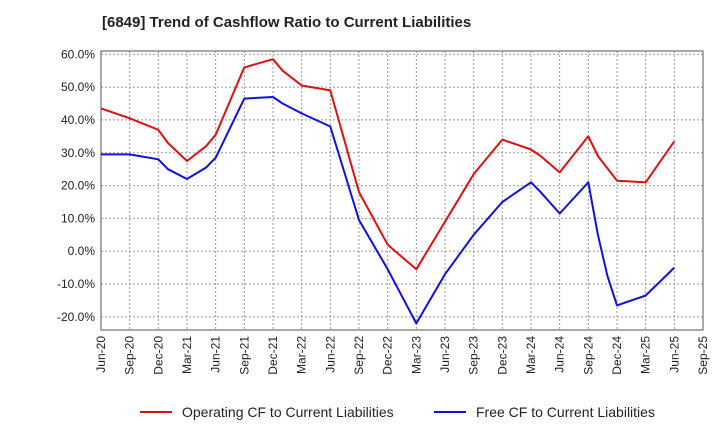 The image size is (720, 440). Describe the element at coordinates (78, 153) in the screenshot. I see `y-tick-label: 30.0%` at that location.